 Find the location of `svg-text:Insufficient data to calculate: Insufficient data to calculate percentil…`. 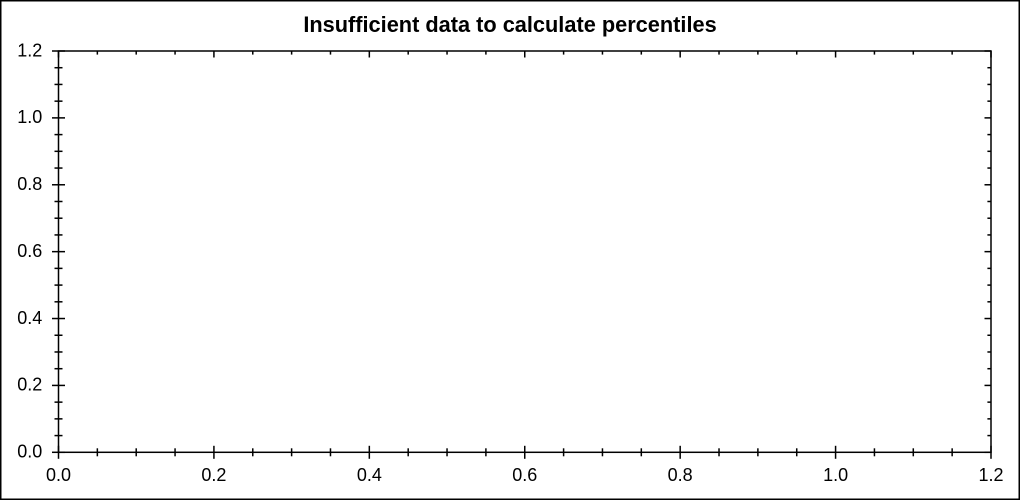

svg-text:Insufficient data to calculate: Insufficient data to calculate percentil… is located at coordinates (509, 24).